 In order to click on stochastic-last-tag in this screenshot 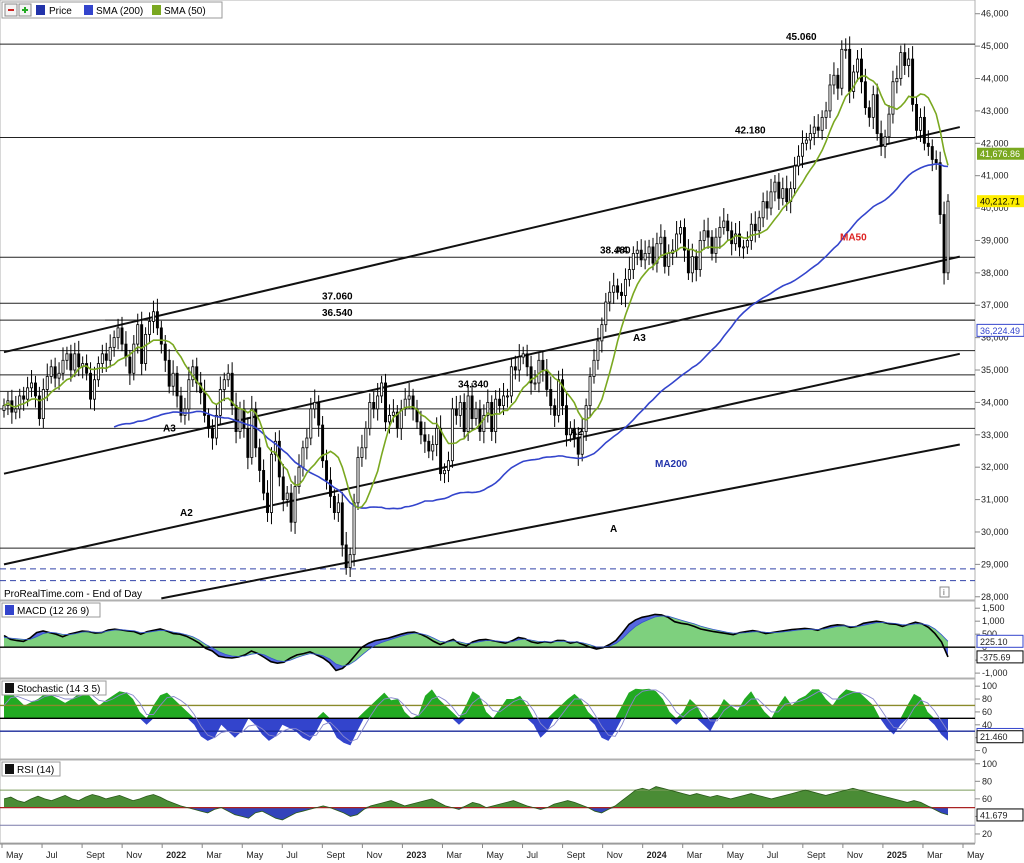, I will do `click(1000, 737)`.